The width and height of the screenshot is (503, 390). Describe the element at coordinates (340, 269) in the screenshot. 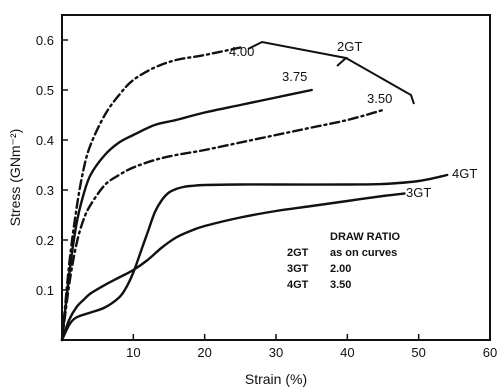

I see `legend-value-3gt: 2.00` at that location.